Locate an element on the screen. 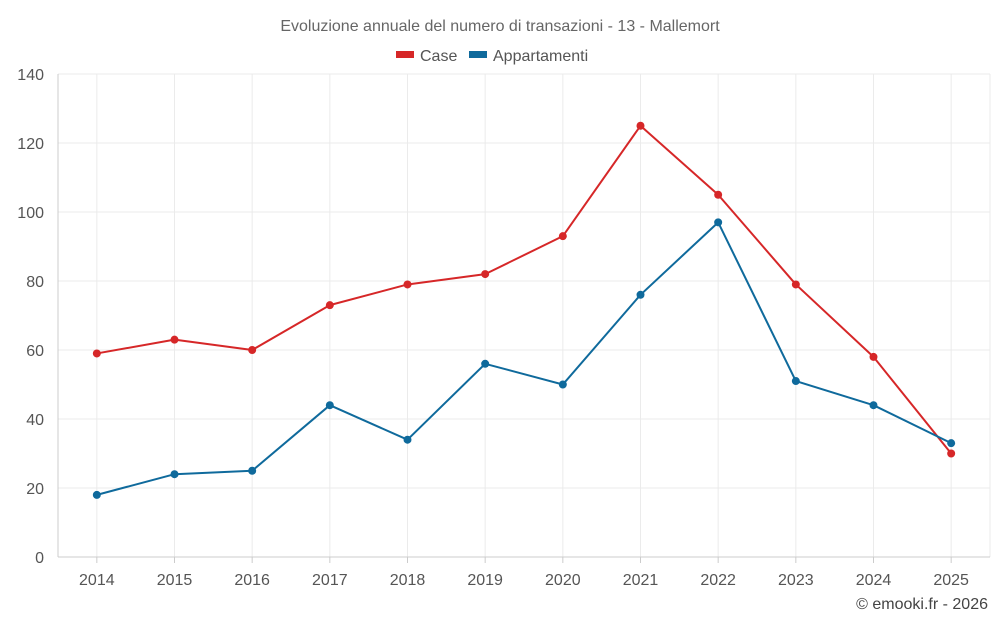  data-point-appartamenti-2021 is located at coordinates (640, 294).